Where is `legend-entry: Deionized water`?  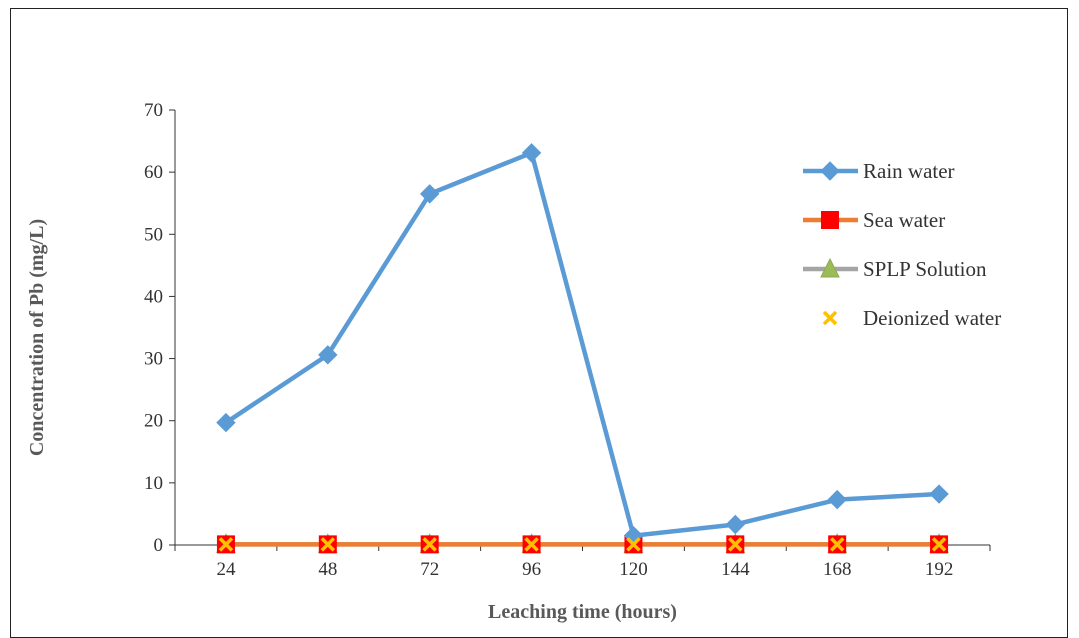 legend-entry: Deionized water is located at coordinates (911, 318).